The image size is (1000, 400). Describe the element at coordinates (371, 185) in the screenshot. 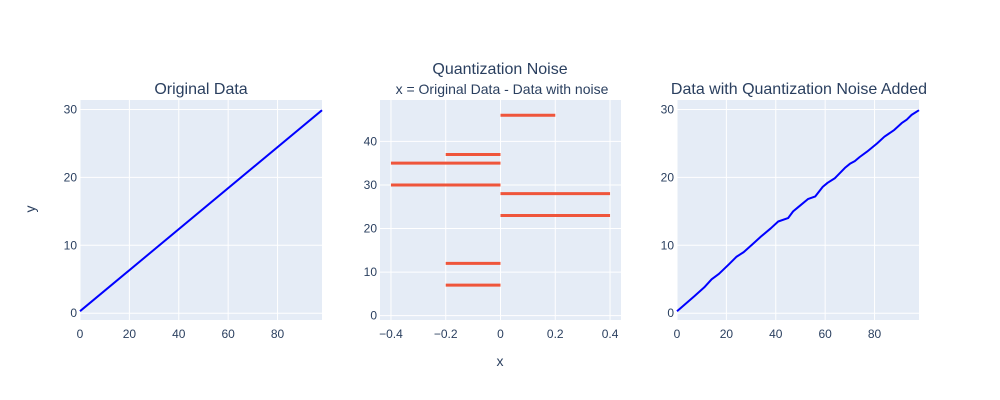

I see `chart-2-y-tick-label: 30` at that location.